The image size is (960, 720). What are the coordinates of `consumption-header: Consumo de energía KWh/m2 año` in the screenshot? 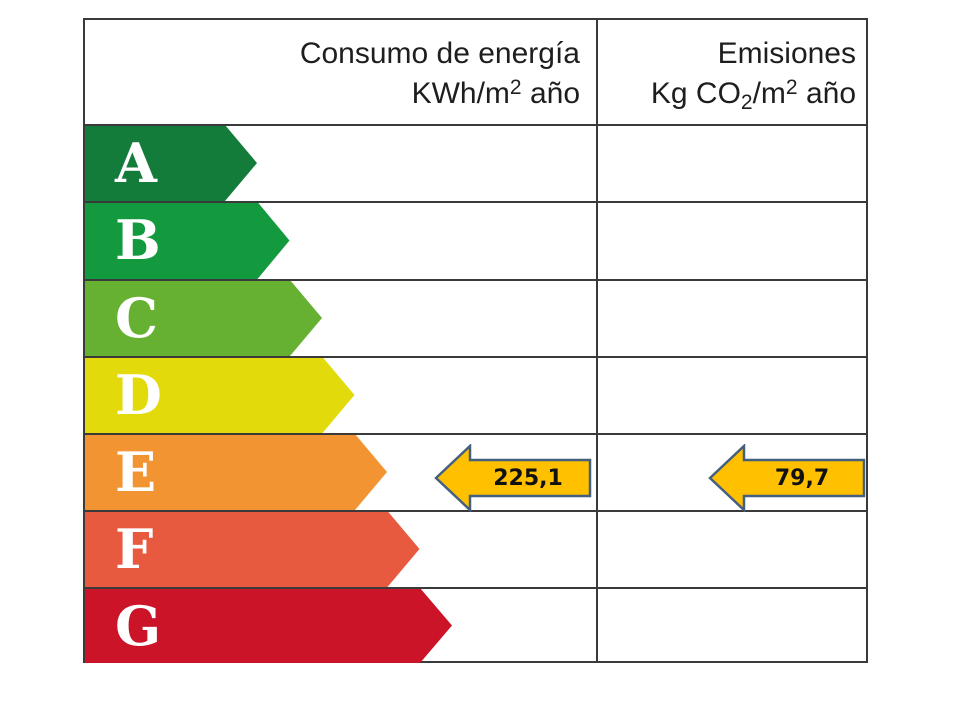 It's located at (340, 73).